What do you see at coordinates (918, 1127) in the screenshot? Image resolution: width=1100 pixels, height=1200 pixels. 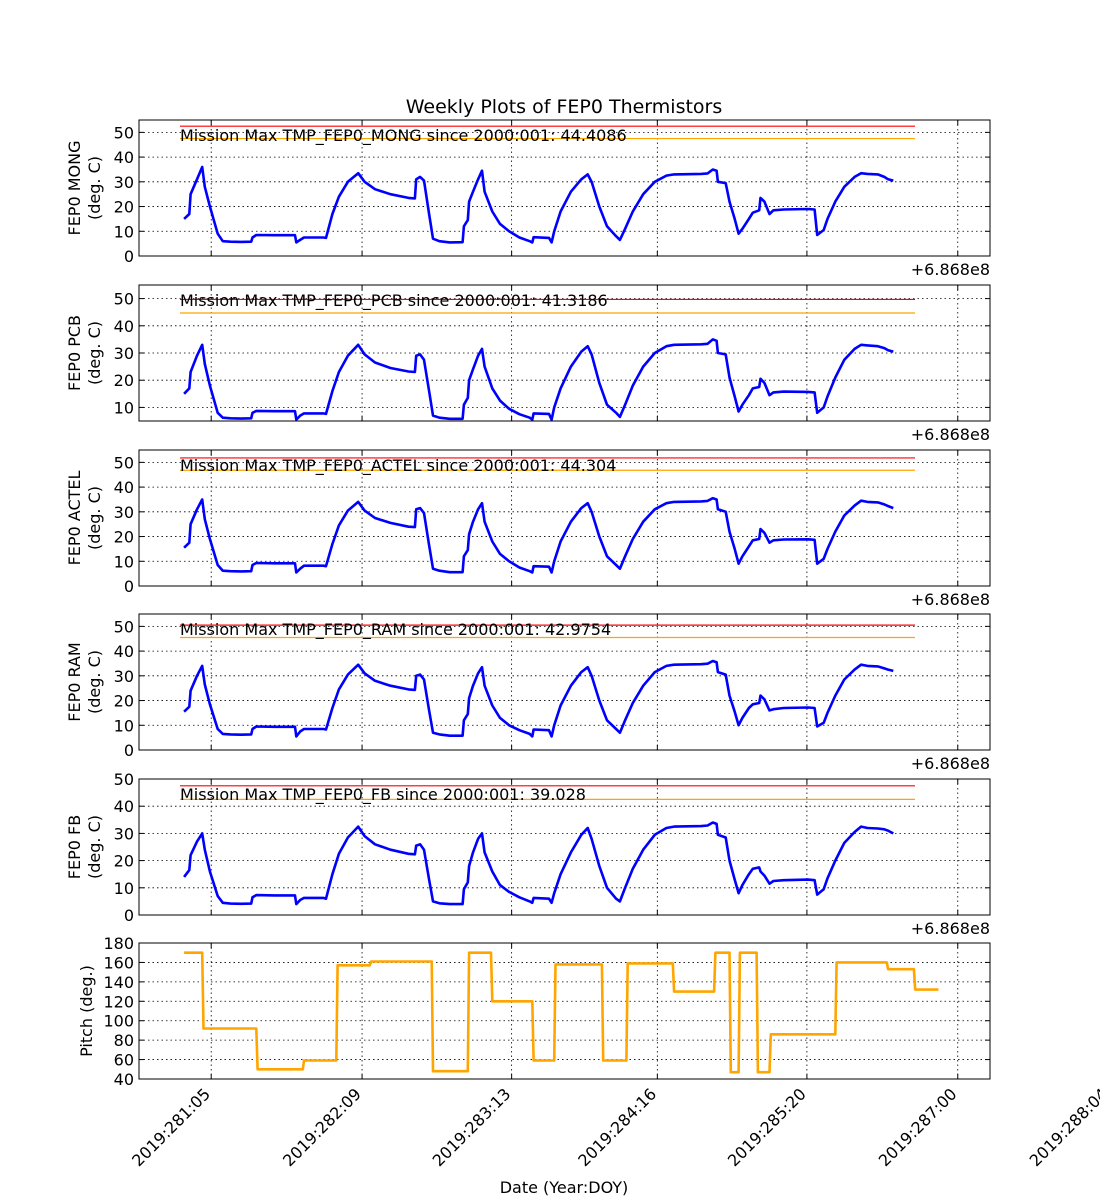 I see `x-tick-label: 2019:287:00` at bounding box center [918, 1127].